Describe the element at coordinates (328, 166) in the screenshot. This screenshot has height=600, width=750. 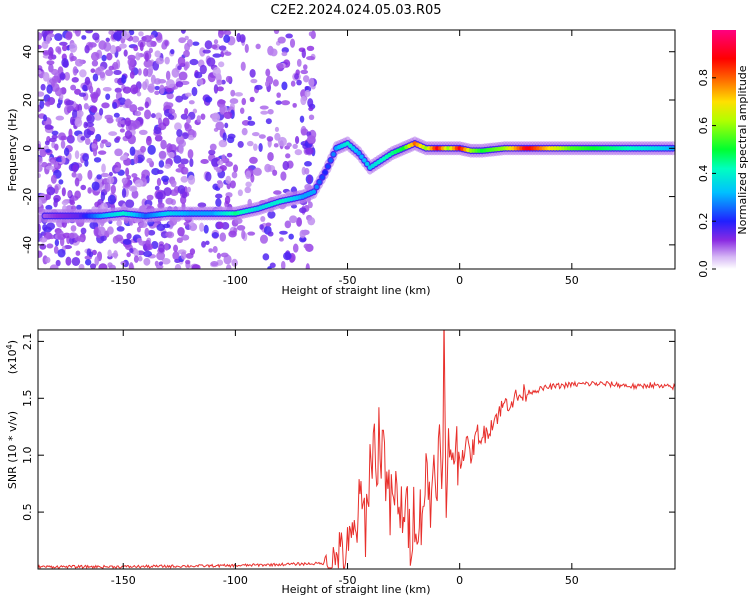
I see `heatmap-ridge-core` at that location.